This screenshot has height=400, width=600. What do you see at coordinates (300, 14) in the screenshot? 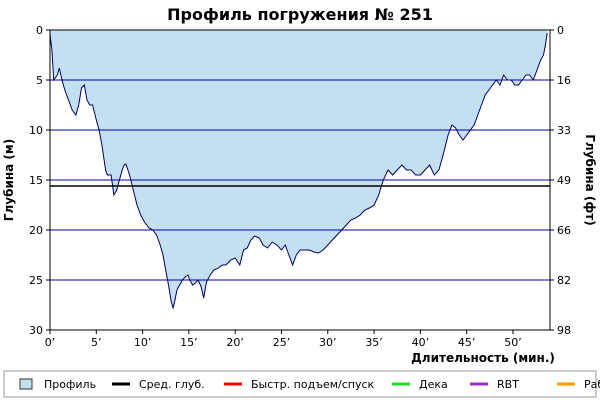
I see `chart-title: Профиль погружения № 251` at bounding box center [300, 14].